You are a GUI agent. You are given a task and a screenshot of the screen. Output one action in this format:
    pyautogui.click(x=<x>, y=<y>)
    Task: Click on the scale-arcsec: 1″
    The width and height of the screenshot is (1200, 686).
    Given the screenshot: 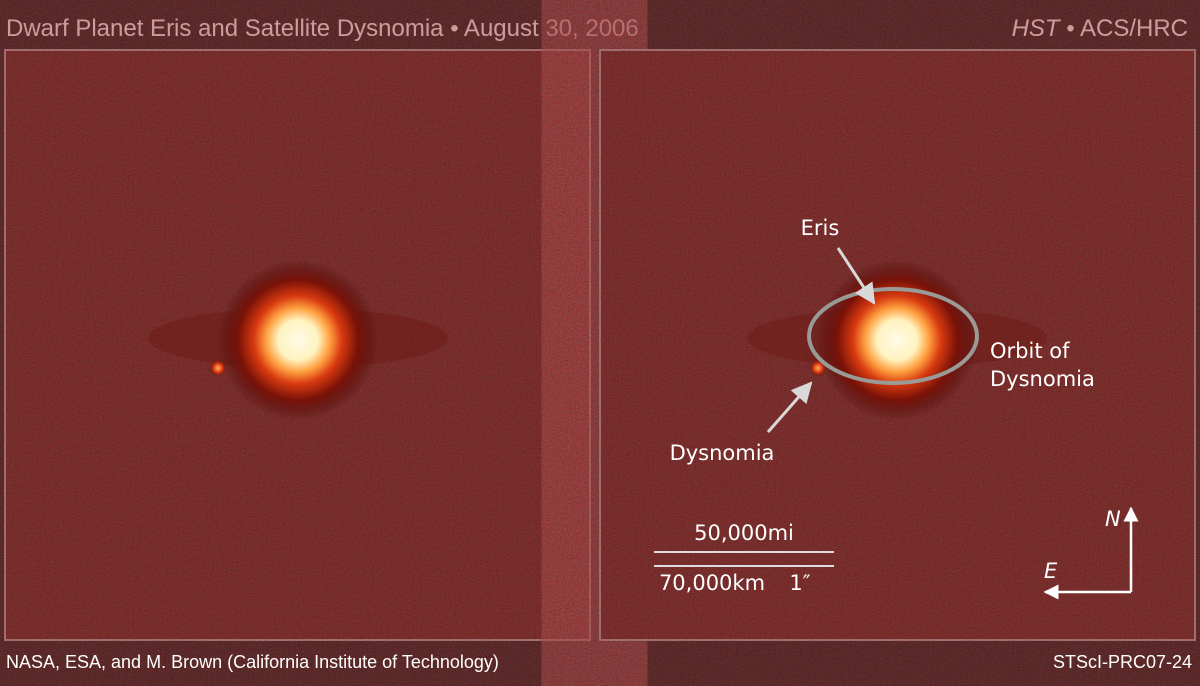 What is the action you would take?
    pyautogui.click(x=799, y=583)
    